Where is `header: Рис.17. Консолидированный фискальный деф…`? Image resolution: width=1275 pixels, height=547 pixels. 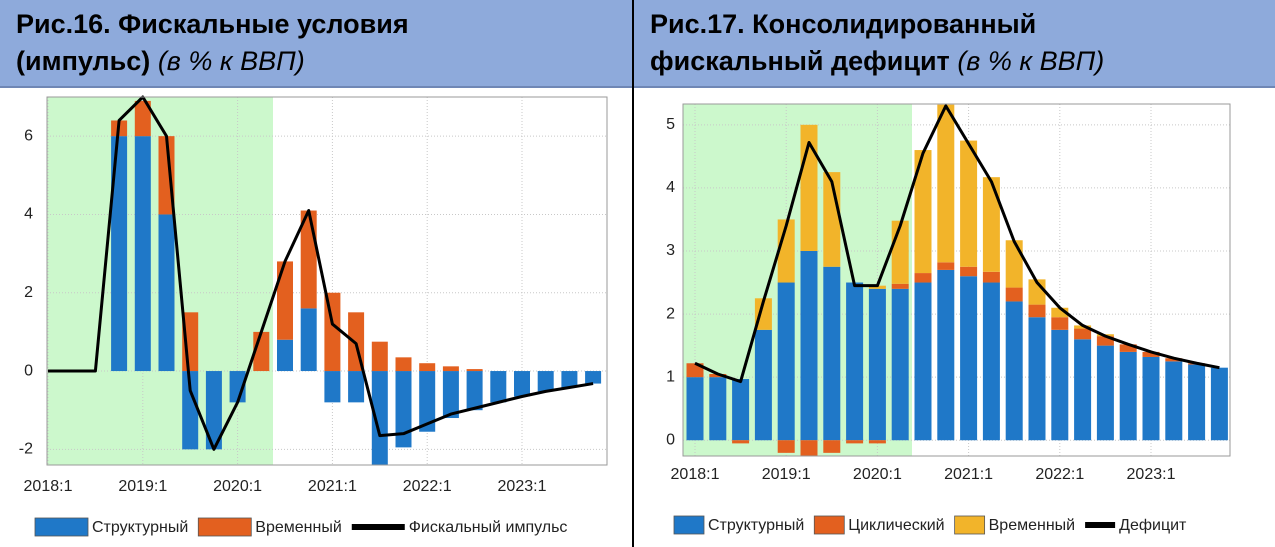
header: Рис.17. Консолидированный фискальный деф… is located at coordinates (954, 44).